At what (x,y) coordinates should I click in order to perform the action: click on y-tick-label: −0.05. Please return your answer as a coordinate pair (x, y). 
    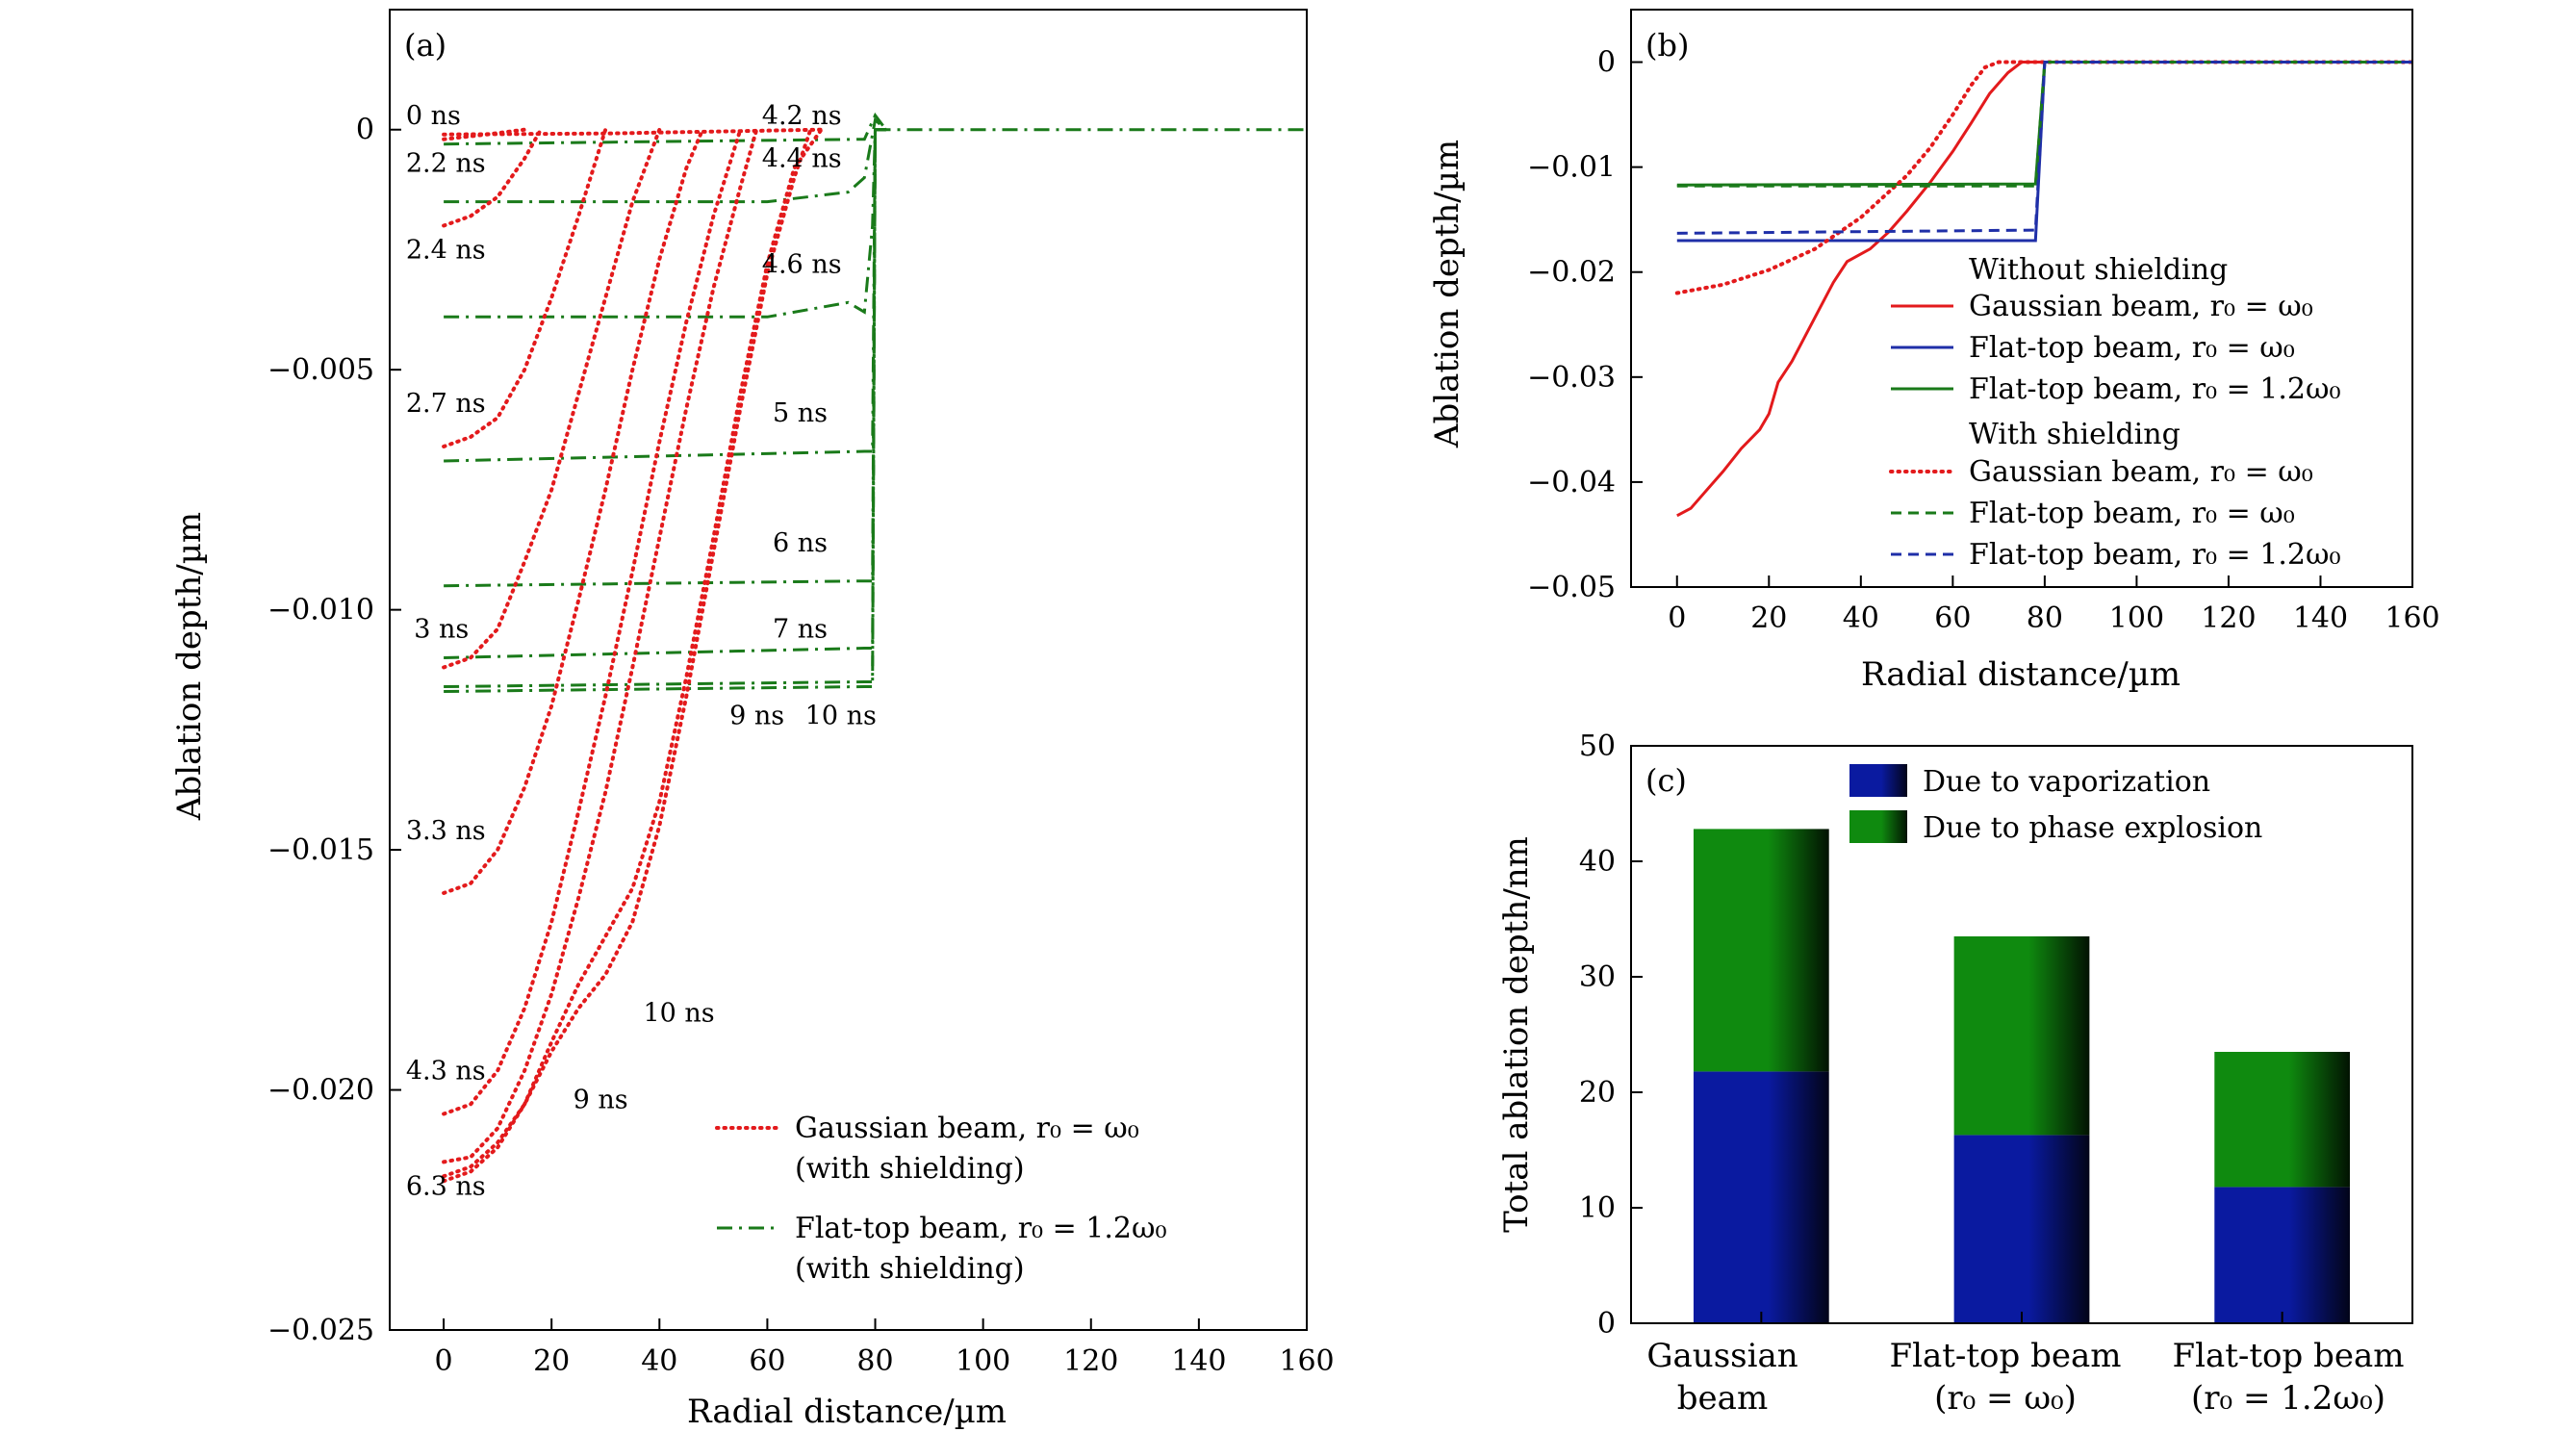
    Looking at the image, I should click on (1571, 587).